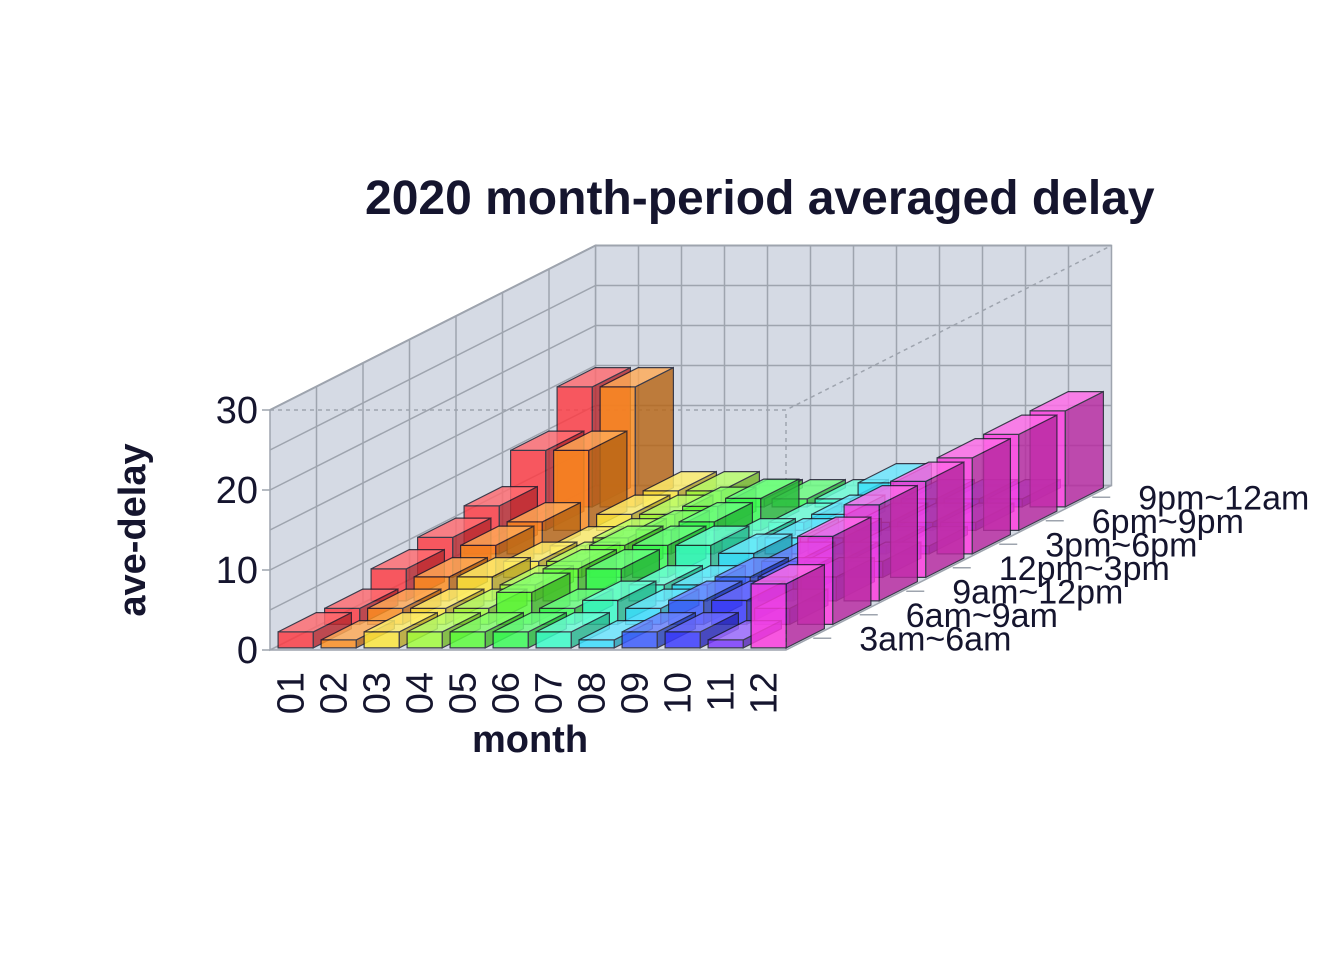 The height and width of the screenshot is (965, 1344). I want to click on x-tick-label-10: 10, so click(679, 693).